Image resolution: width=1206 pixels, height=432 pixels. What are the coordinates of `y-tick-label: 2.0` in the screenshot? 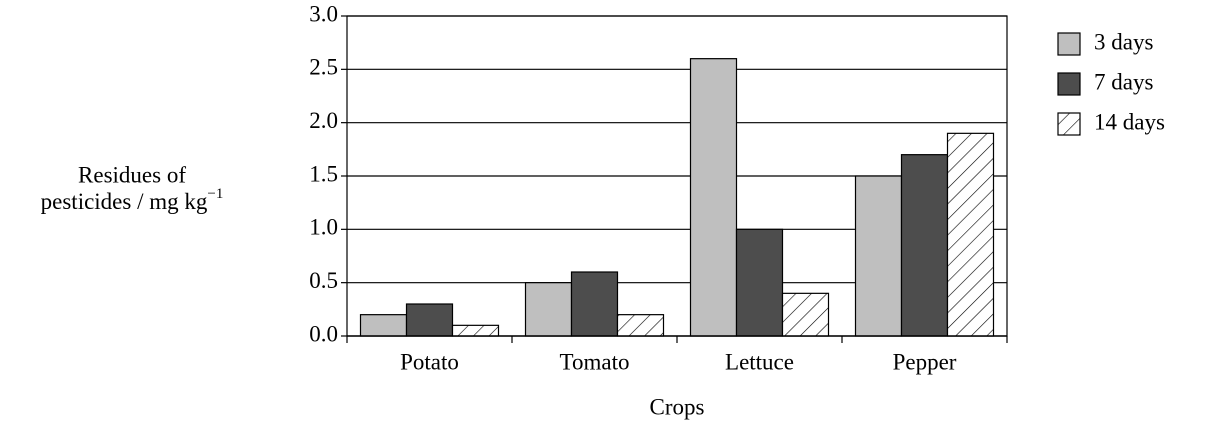 It's located at (323, 120).